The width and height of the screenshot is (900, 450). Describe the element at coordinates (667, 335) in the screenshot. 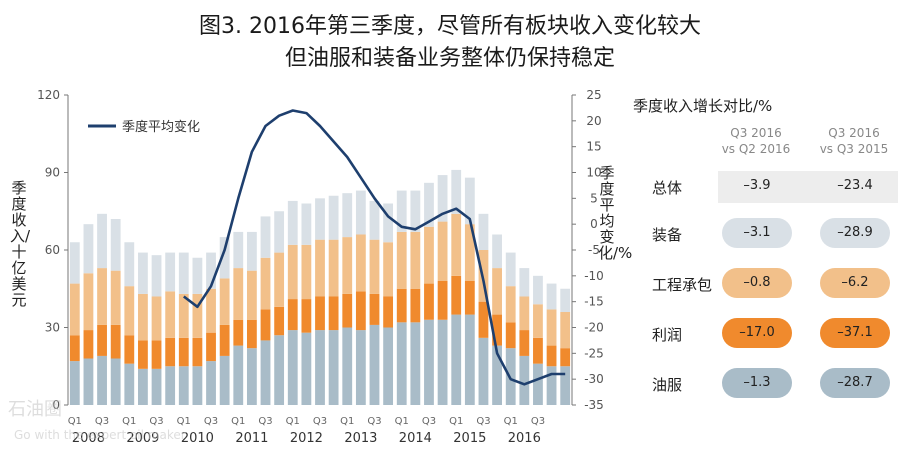

I see `table-row-label: 利润` at that location.